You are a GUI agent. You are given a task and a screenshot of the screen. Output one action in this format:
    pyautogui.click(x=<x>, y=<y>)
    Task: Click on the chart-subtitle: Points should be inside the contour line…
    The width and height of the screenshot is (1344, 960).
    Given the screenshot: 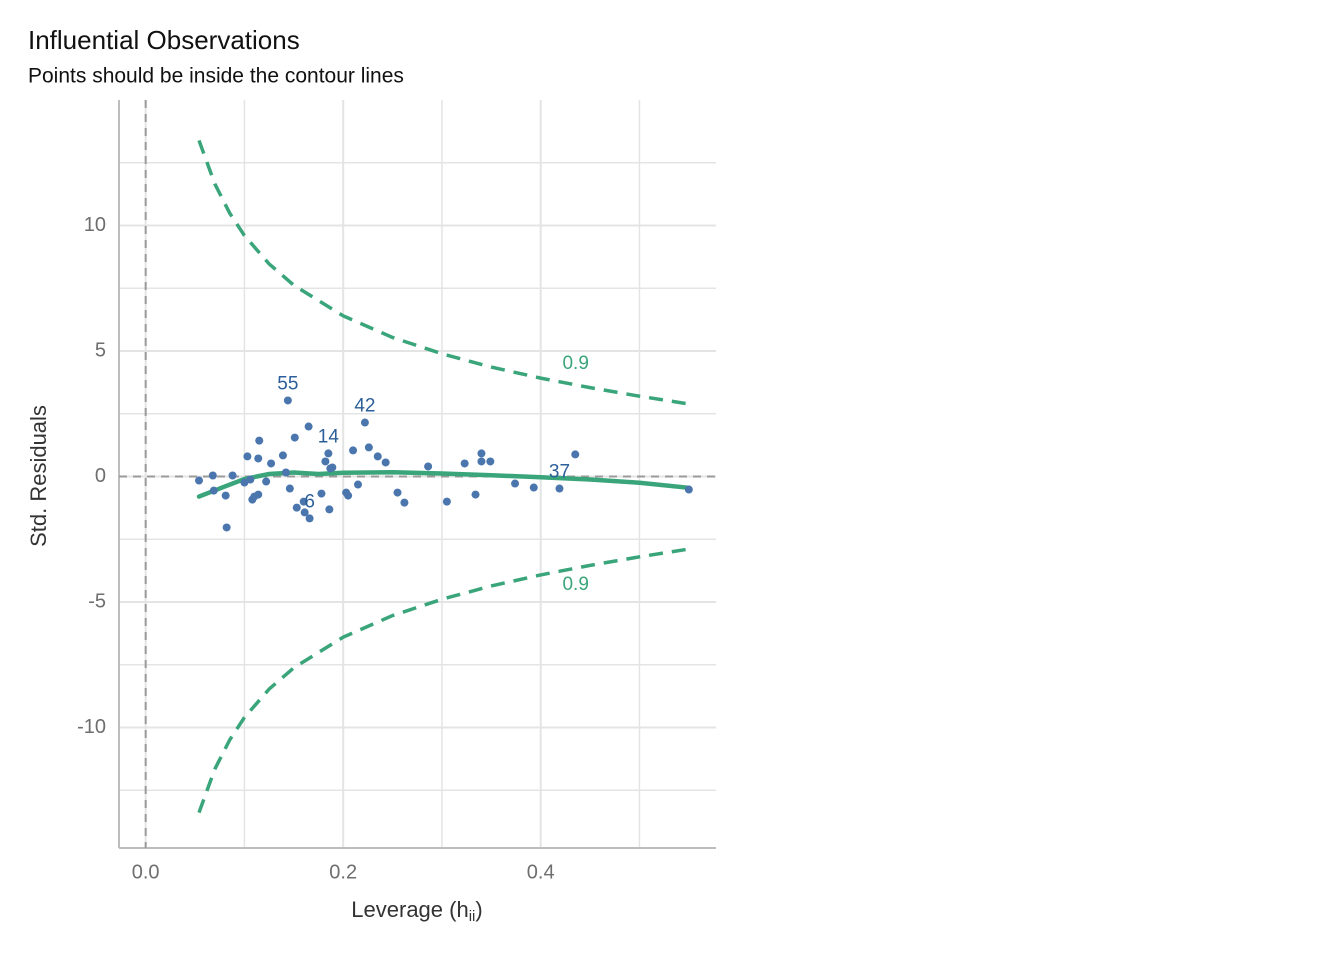 What is the action you would take?
    pyautogui.click(x=216, y=76)
    